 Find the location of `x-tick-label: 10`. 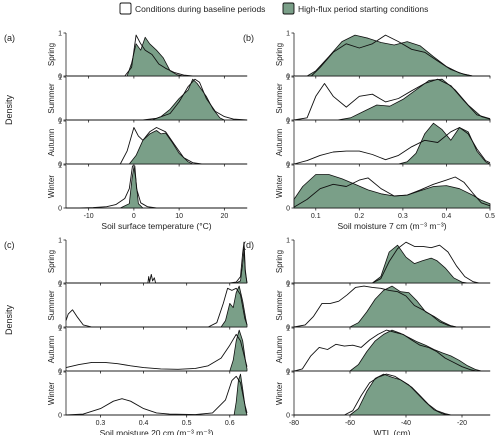

x-tick-label: 10 is located at coordinates (179, 216).